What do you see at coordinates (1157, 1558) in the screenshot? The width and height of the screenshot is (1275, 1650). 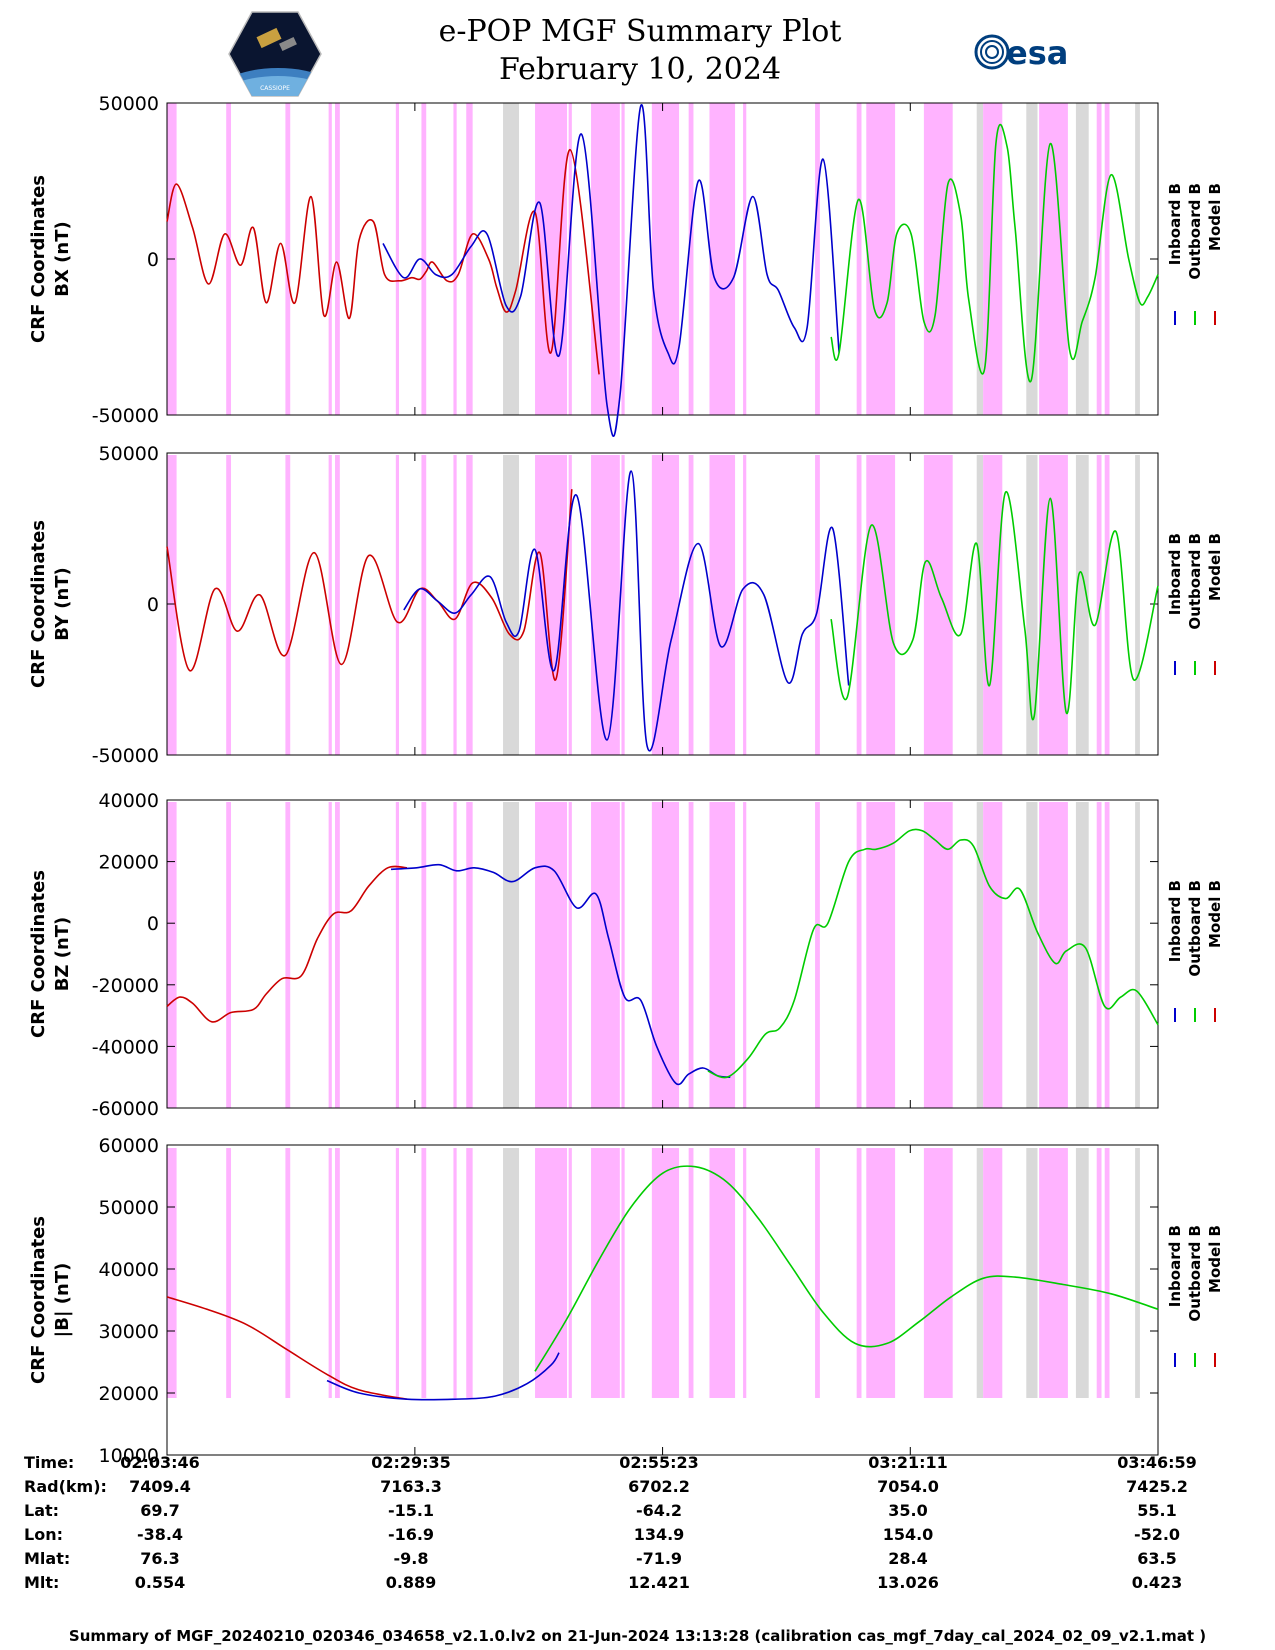 I see `info-mlat-4: 63.5` at bounding box center [1157, 1558].